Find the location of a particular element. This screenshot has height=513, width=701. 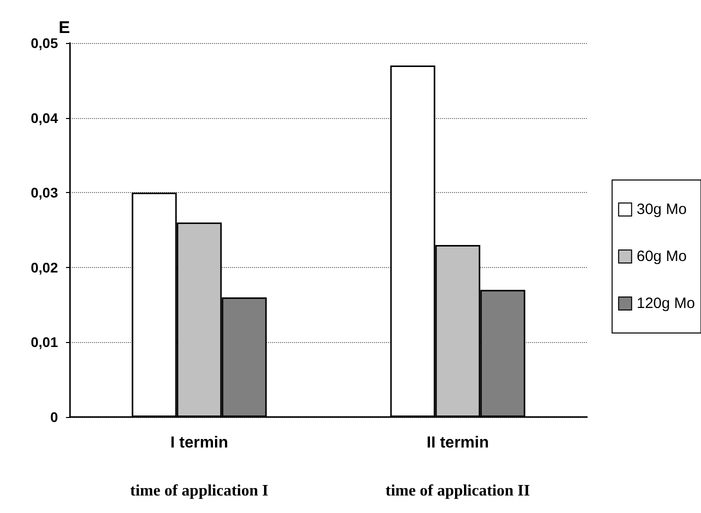

y-tick-label: 0,03 is located at coordinates (44, 192).